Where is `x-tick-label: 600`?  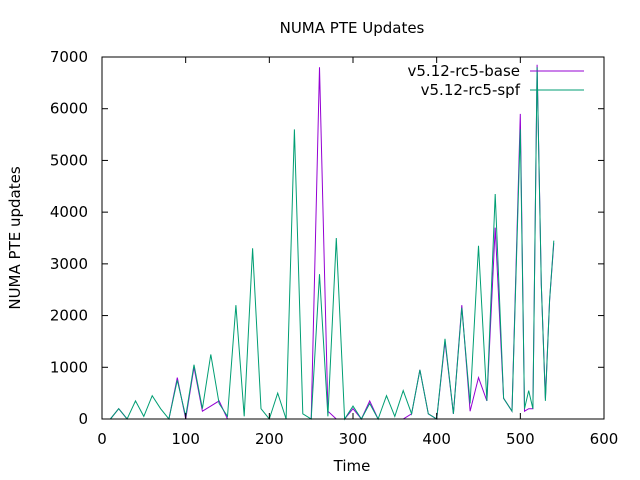
x-tick-label: 600 is located at coordinates (604, 439).